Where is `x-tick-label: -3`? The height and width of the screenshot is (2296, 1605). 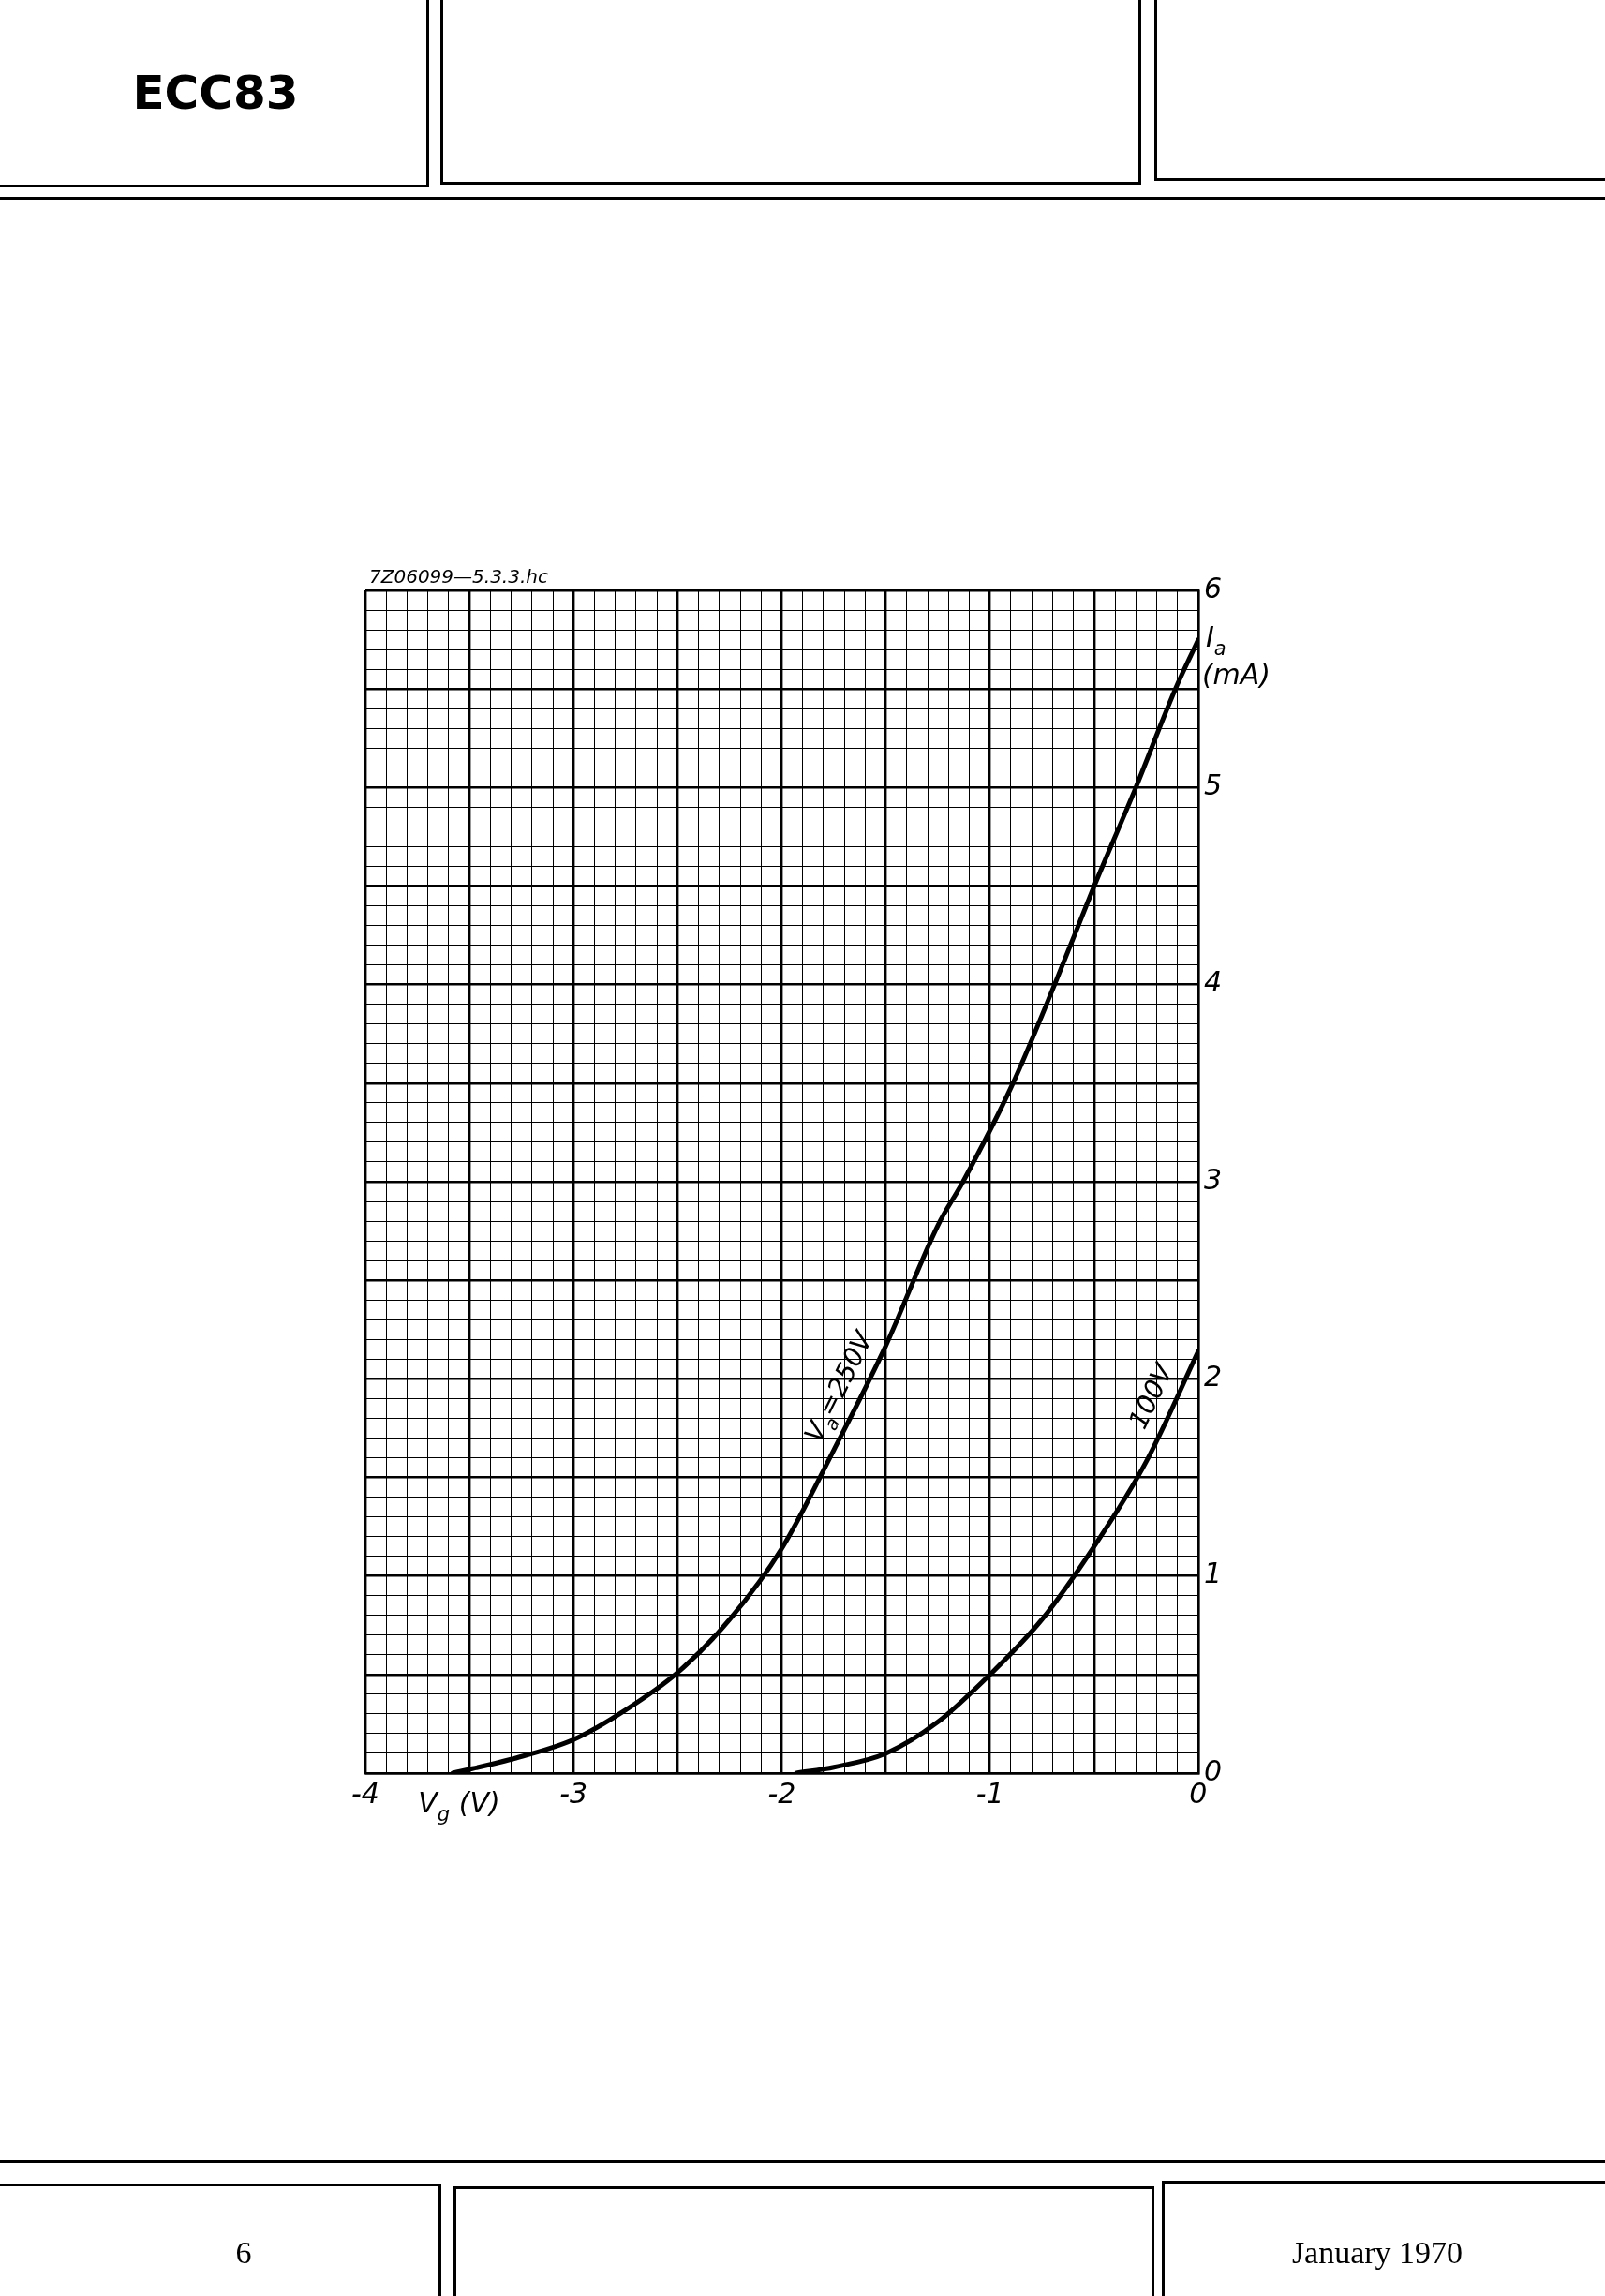 x-tick-label: -3 is located at coordinates (573, 1793).